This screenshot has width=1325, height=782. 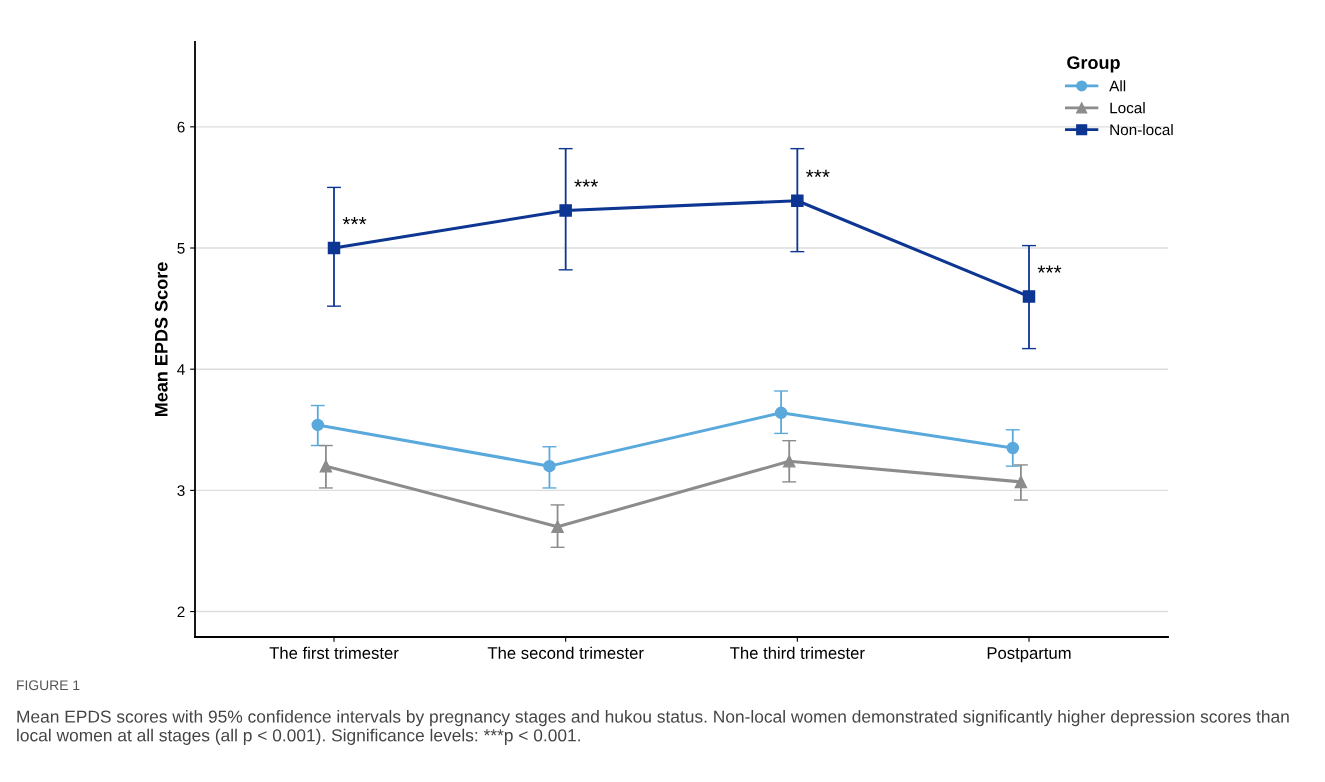 I want to click on legend-label: Local, so click(x=1127, y=108).